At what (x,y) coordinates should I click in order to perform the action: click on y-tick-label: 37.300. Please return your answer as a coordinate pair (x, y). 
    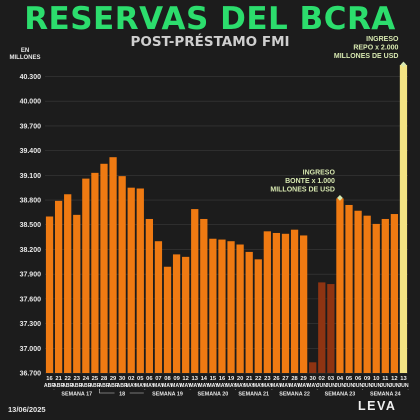
    Looking at the image, I should click on (31, 324).